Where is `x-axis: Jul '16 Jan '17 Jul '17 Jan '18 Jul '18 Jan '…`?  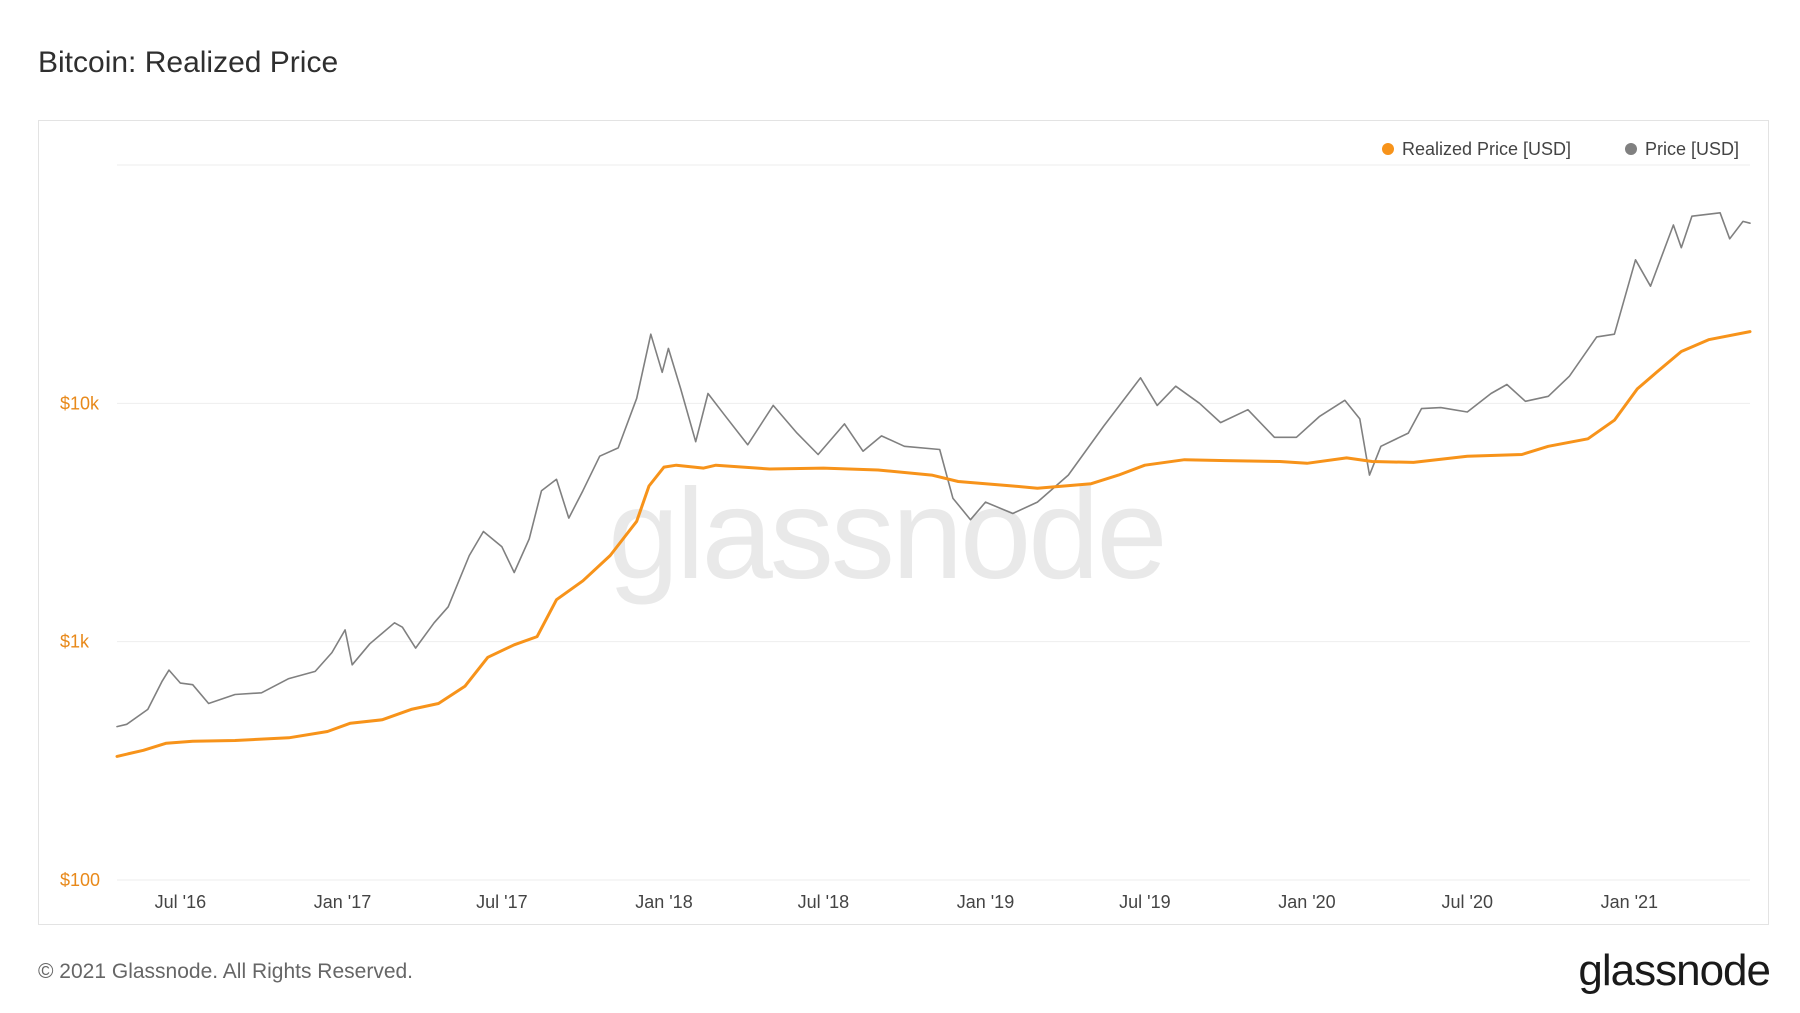
x-axis: Jul '16 Jan '17 Jul '17 Jan '18 Jul '18 Jan '… is located at coordinates (906, 902).